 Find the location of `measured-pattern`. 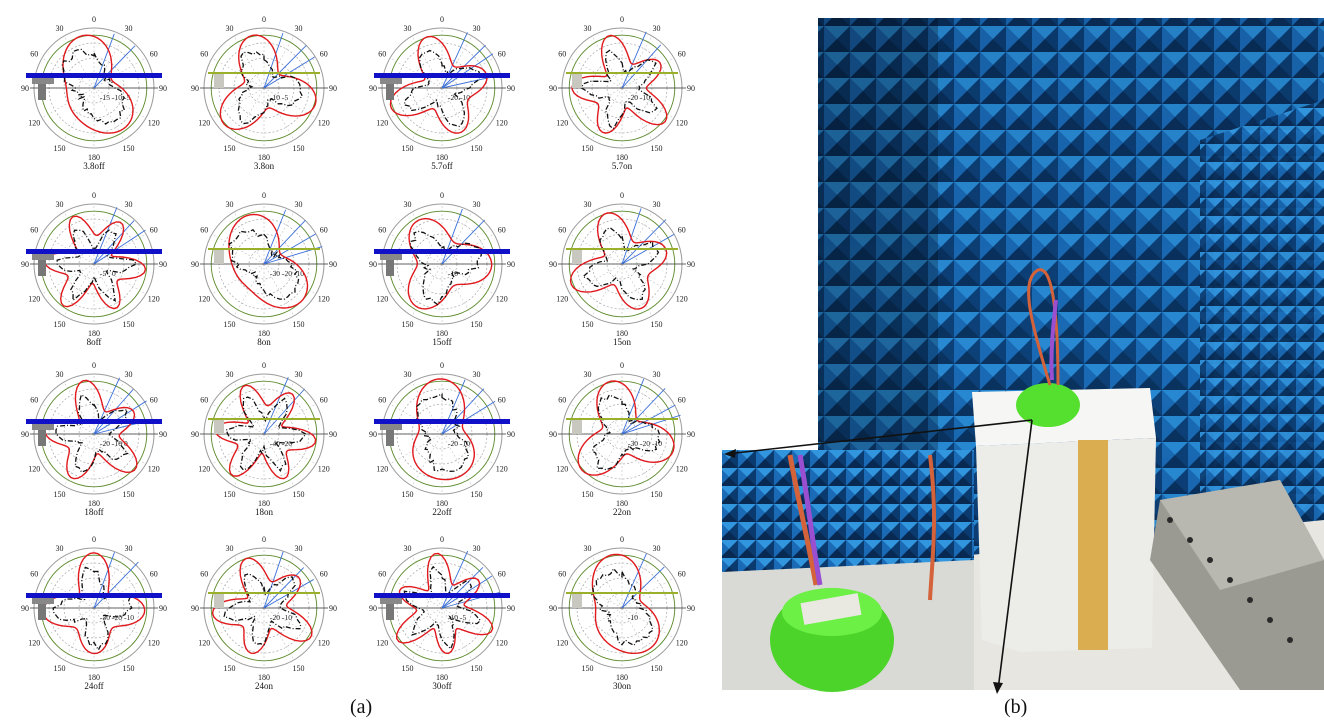

measured-pattern is located at coordinates (270, 88).